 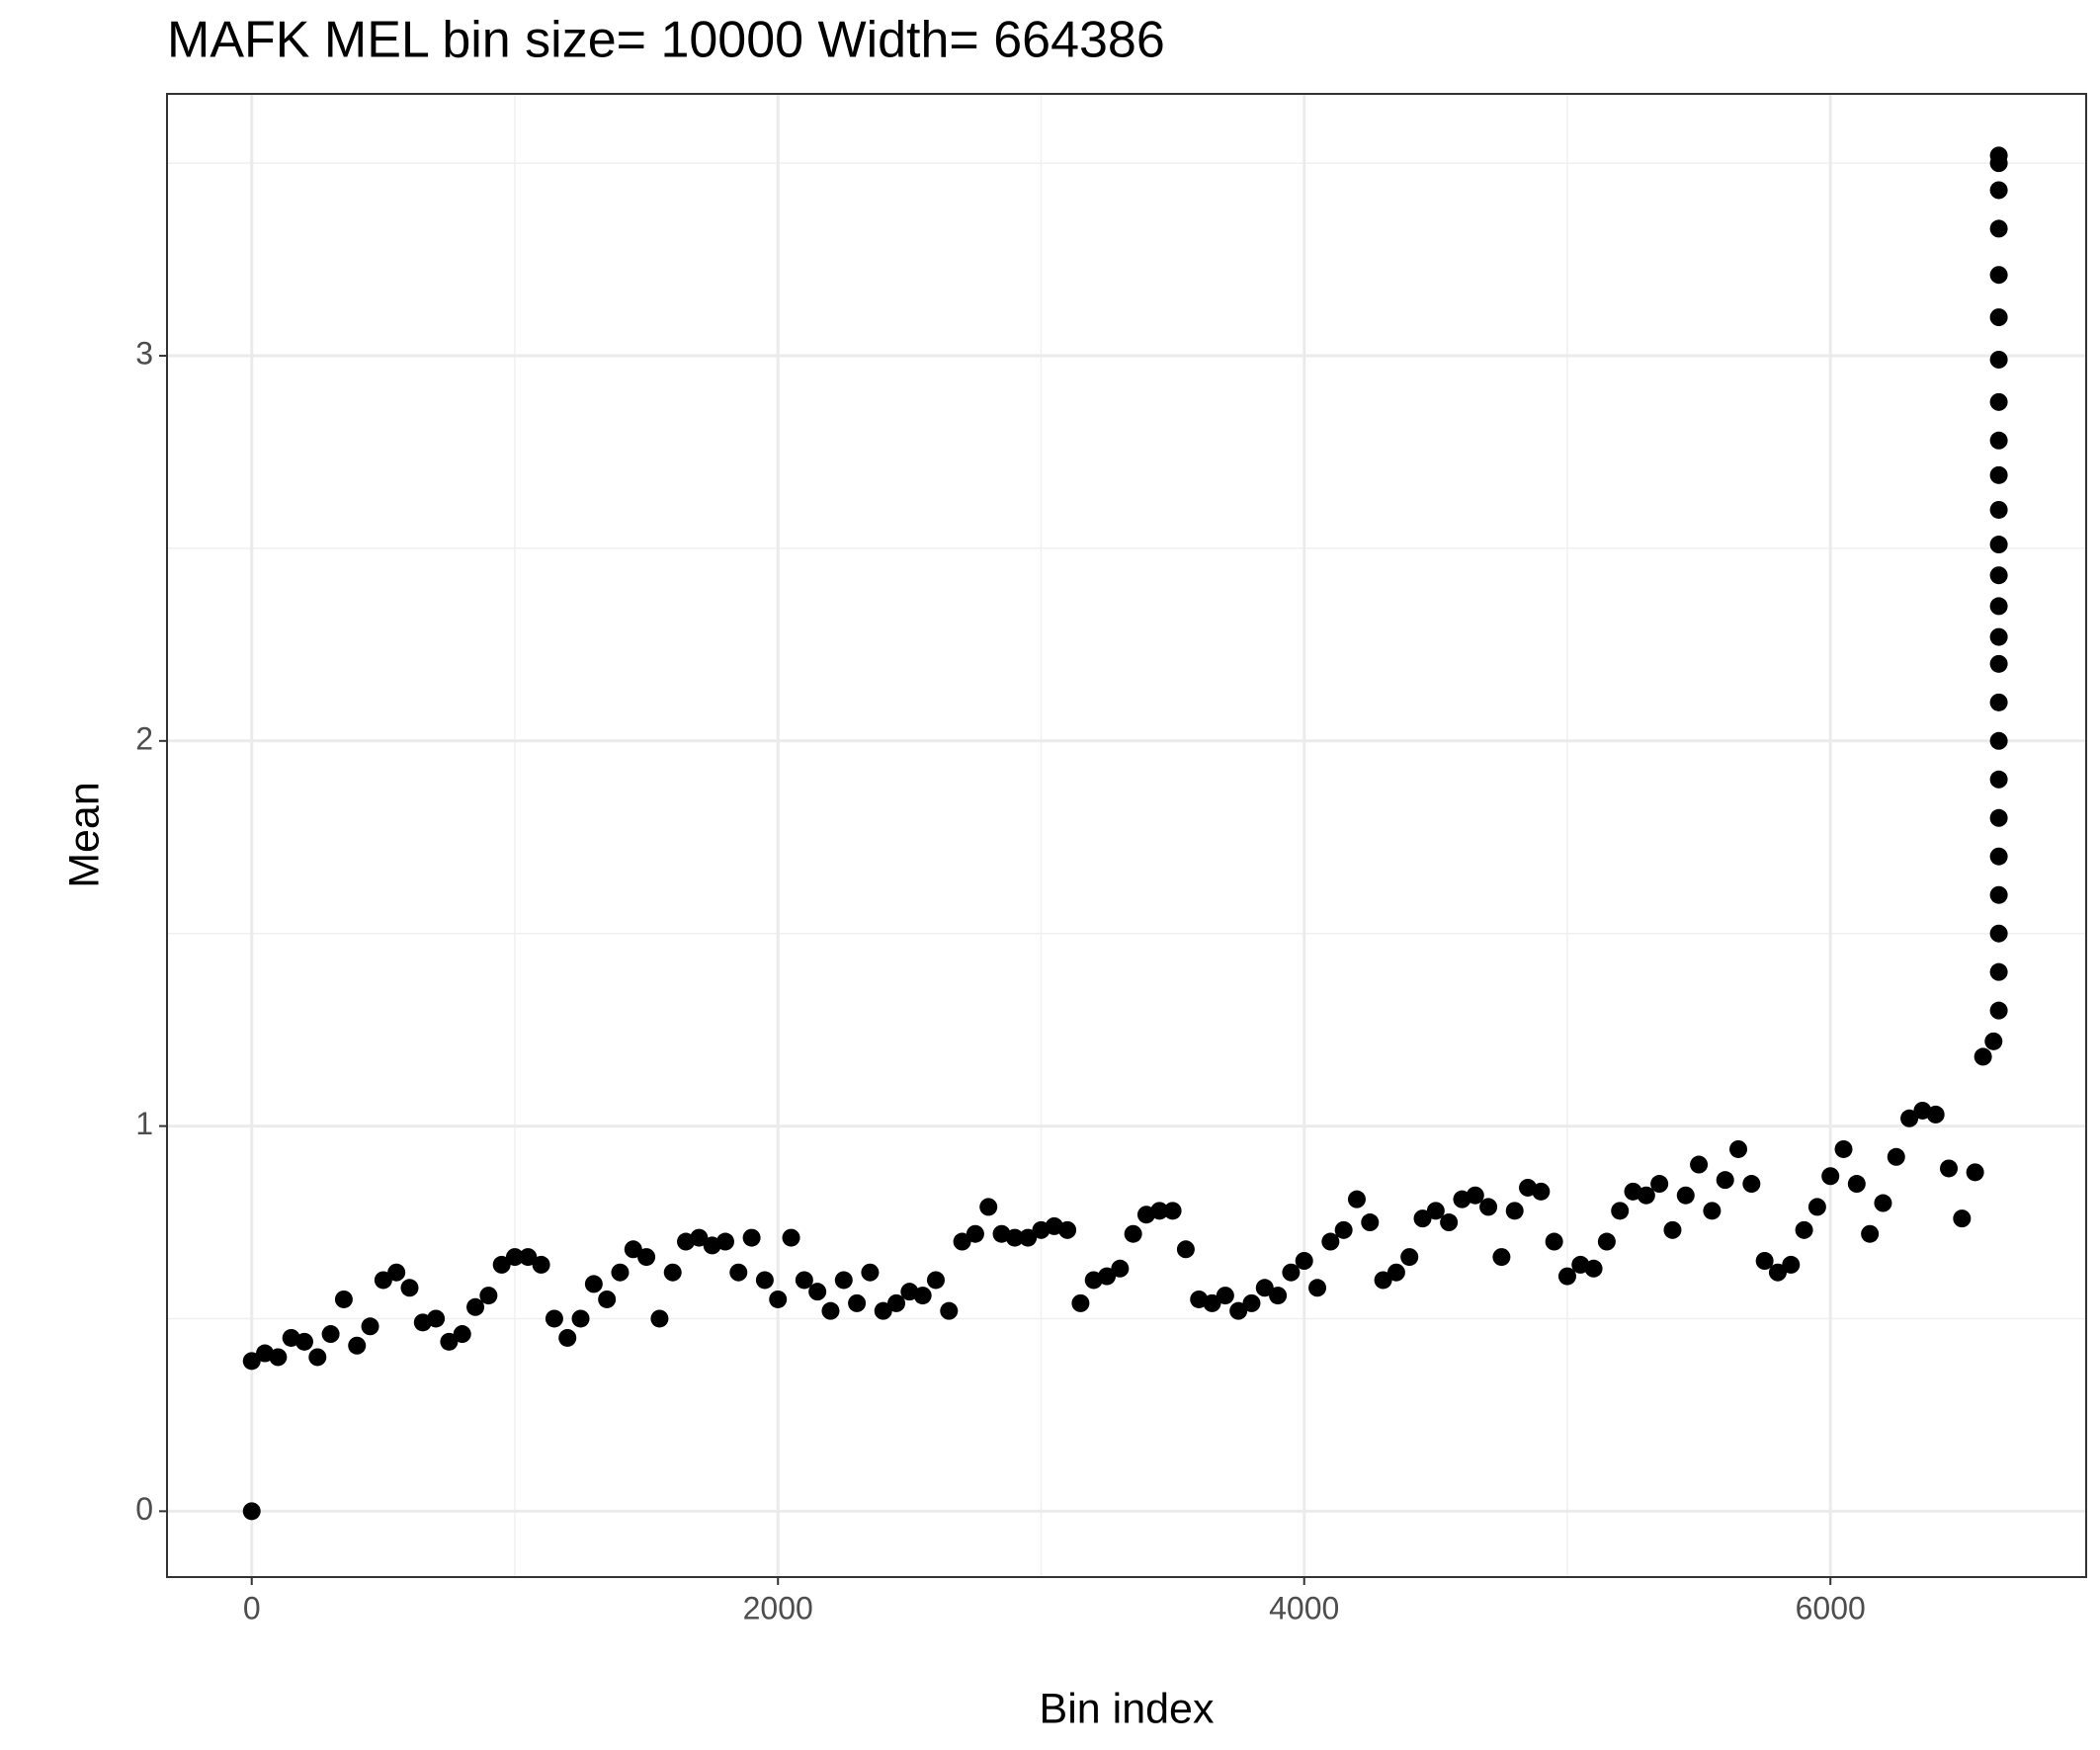 I want to click on y-tick-label: 0, so click(x=144, y=1509).